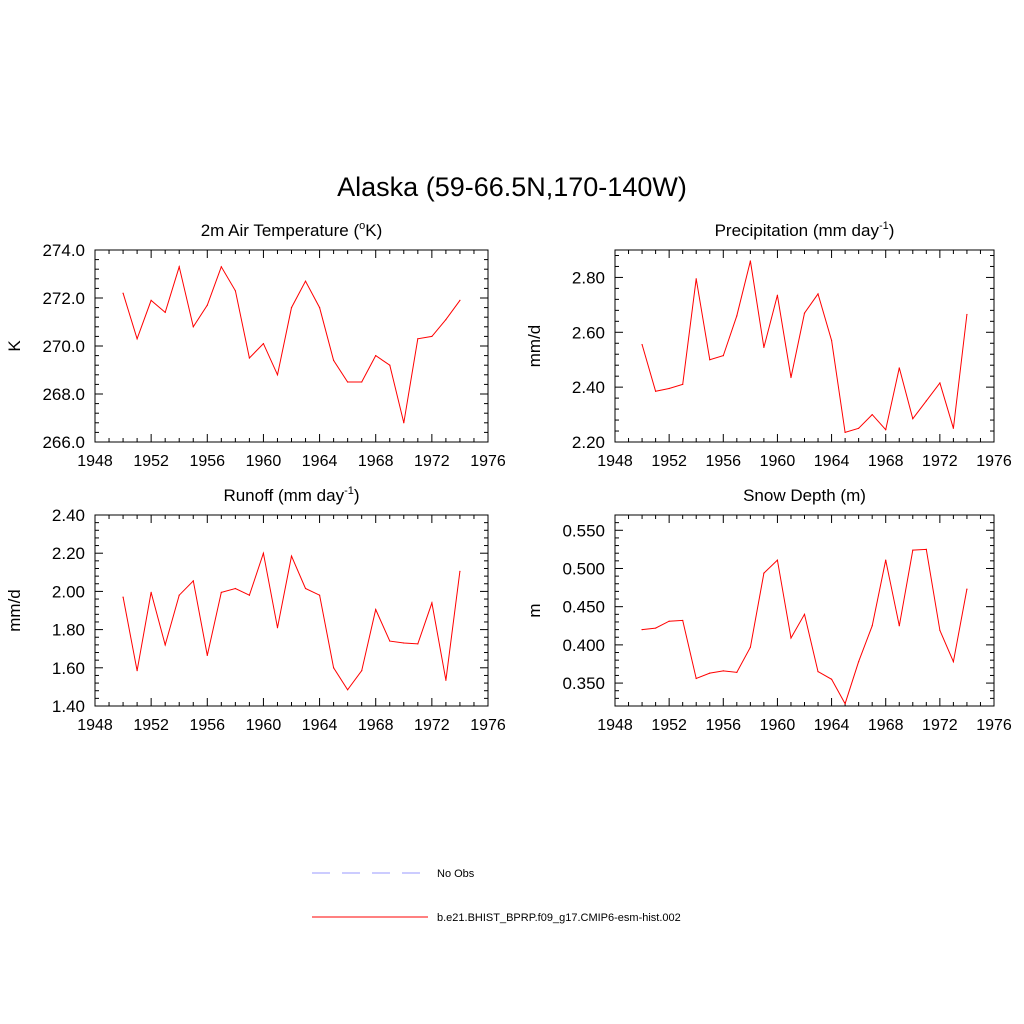 Image resolution: width=1024 pixels, height=1024 pixels. Describe the element at coordinates (68, 668) in the screenshot. I see `y-tick-label: 1.60` at that location.